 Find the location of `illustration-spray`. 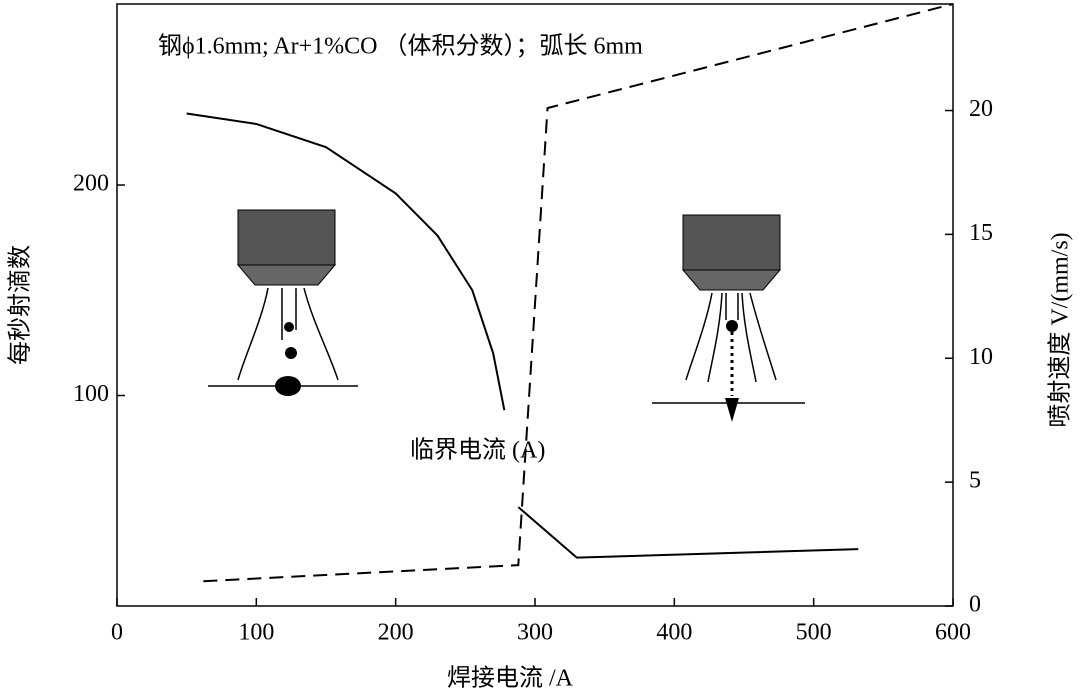

illustration-spray is located at coordinates (728, 318).